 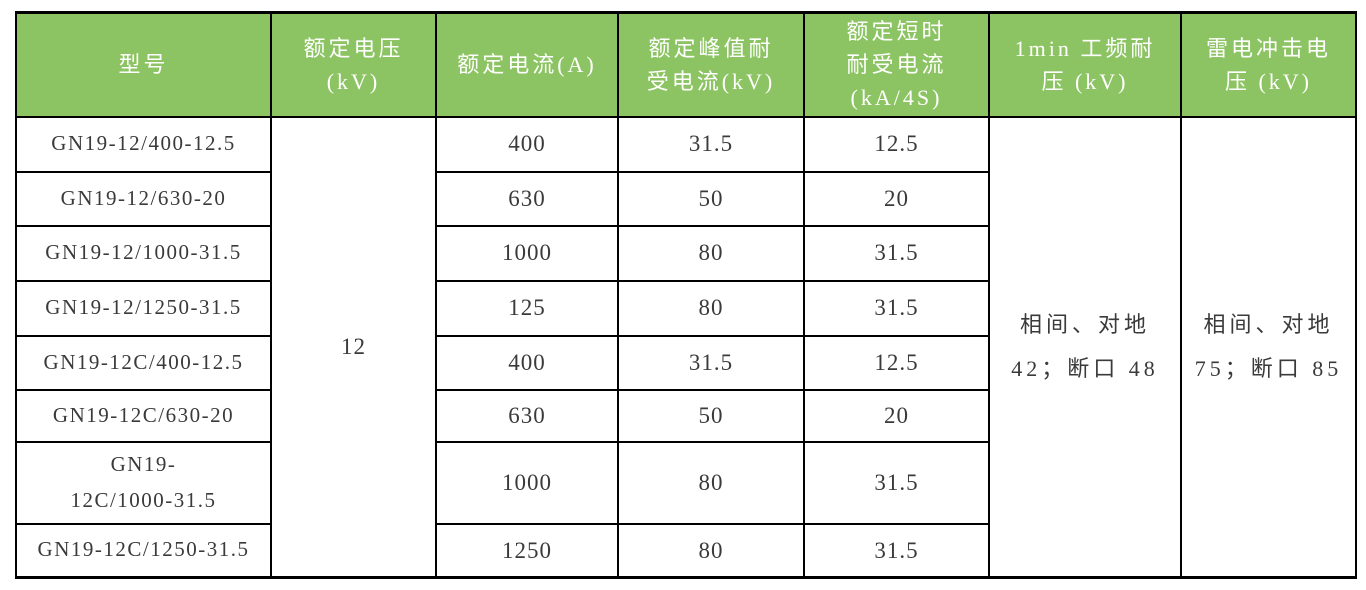 What do you see at coordinates (143, 253) in the screenshot?
I see `cell-model: GN19-12/1000-31.5` at bounding box center [143, 253].